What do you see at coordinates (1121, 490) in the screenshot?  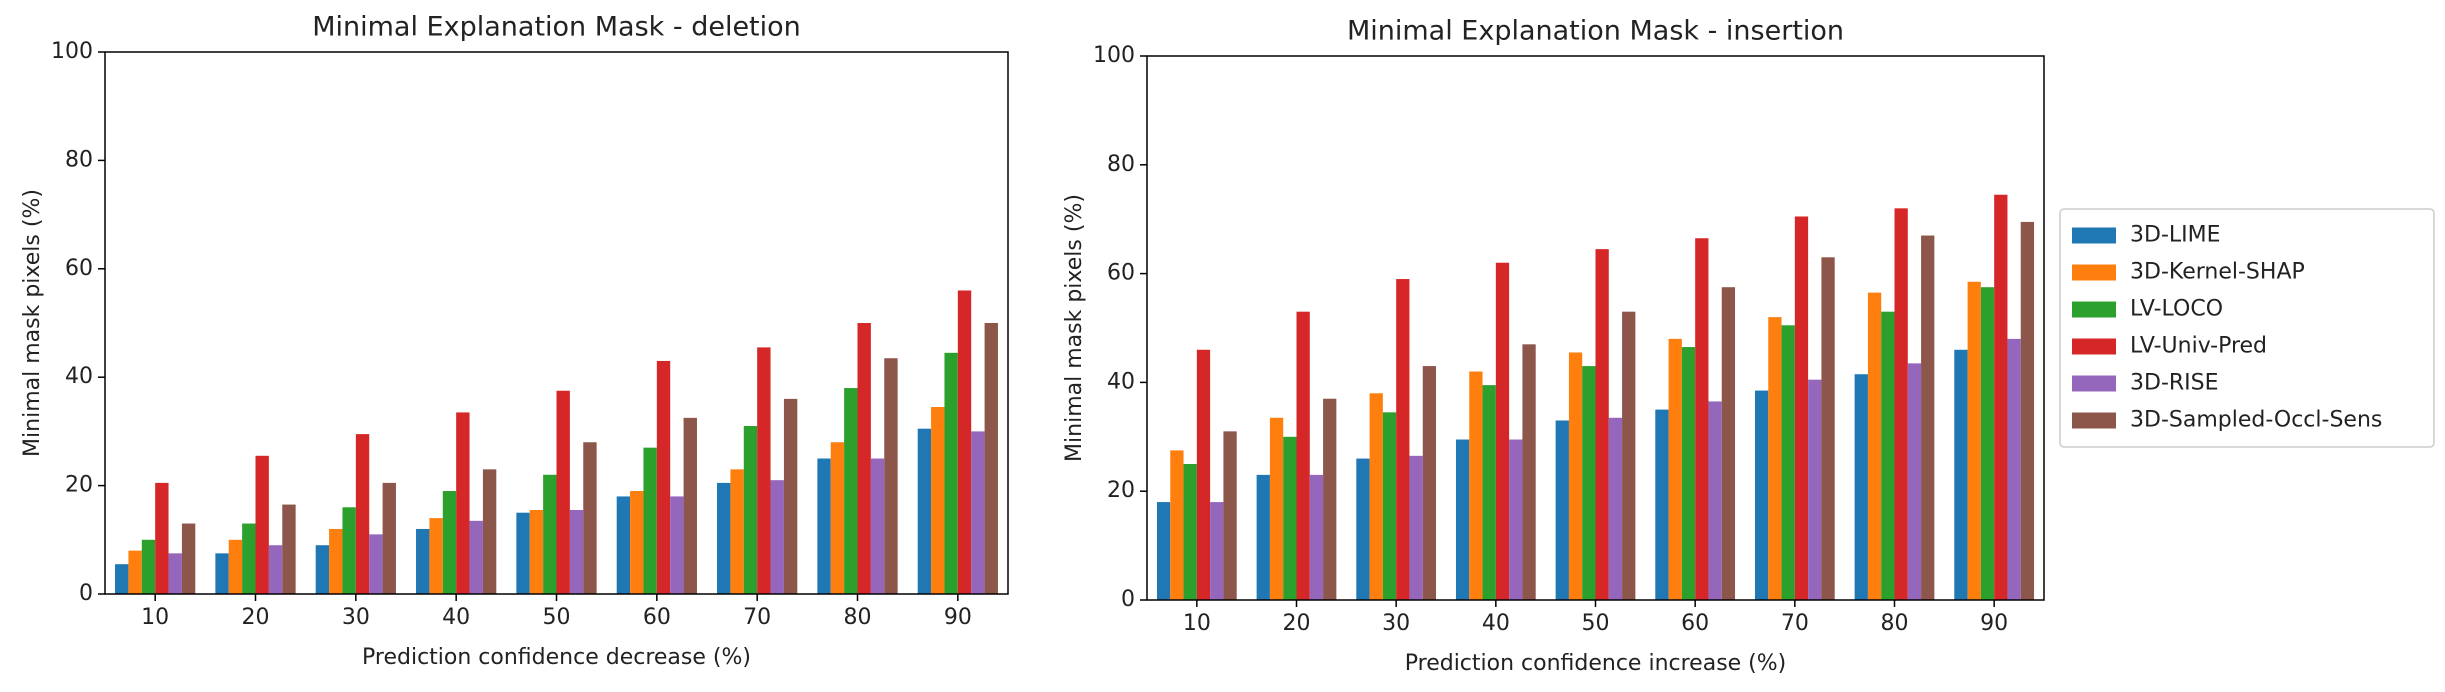 I see `y-tick-label: 20` at bounding box center [1121, 490].